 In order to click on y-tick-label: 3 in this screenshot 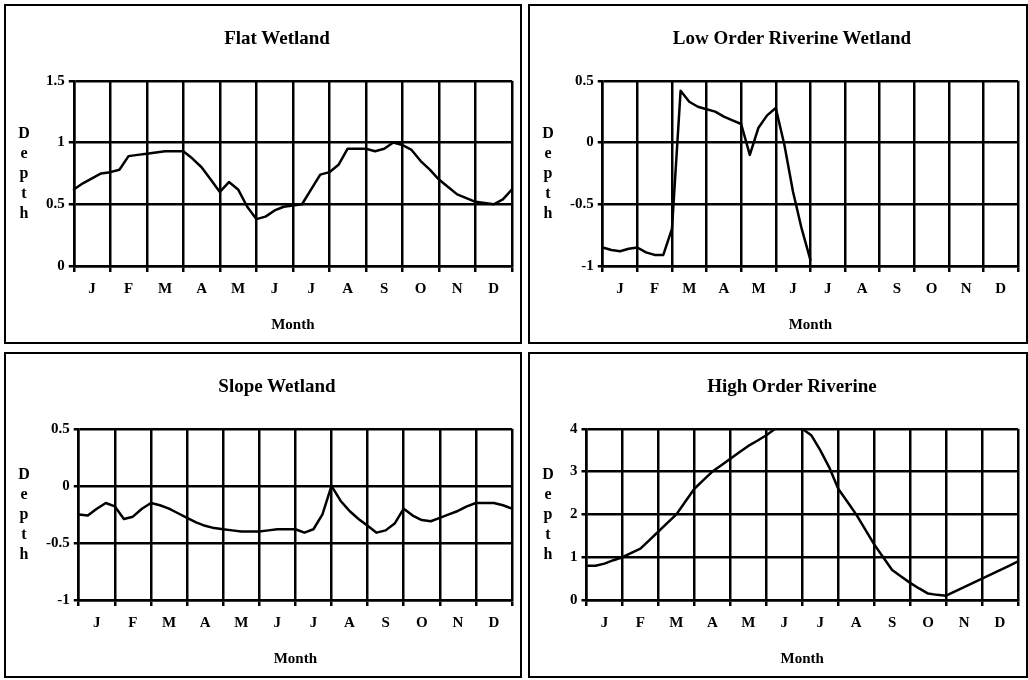, I will do `click(574, 470)`.